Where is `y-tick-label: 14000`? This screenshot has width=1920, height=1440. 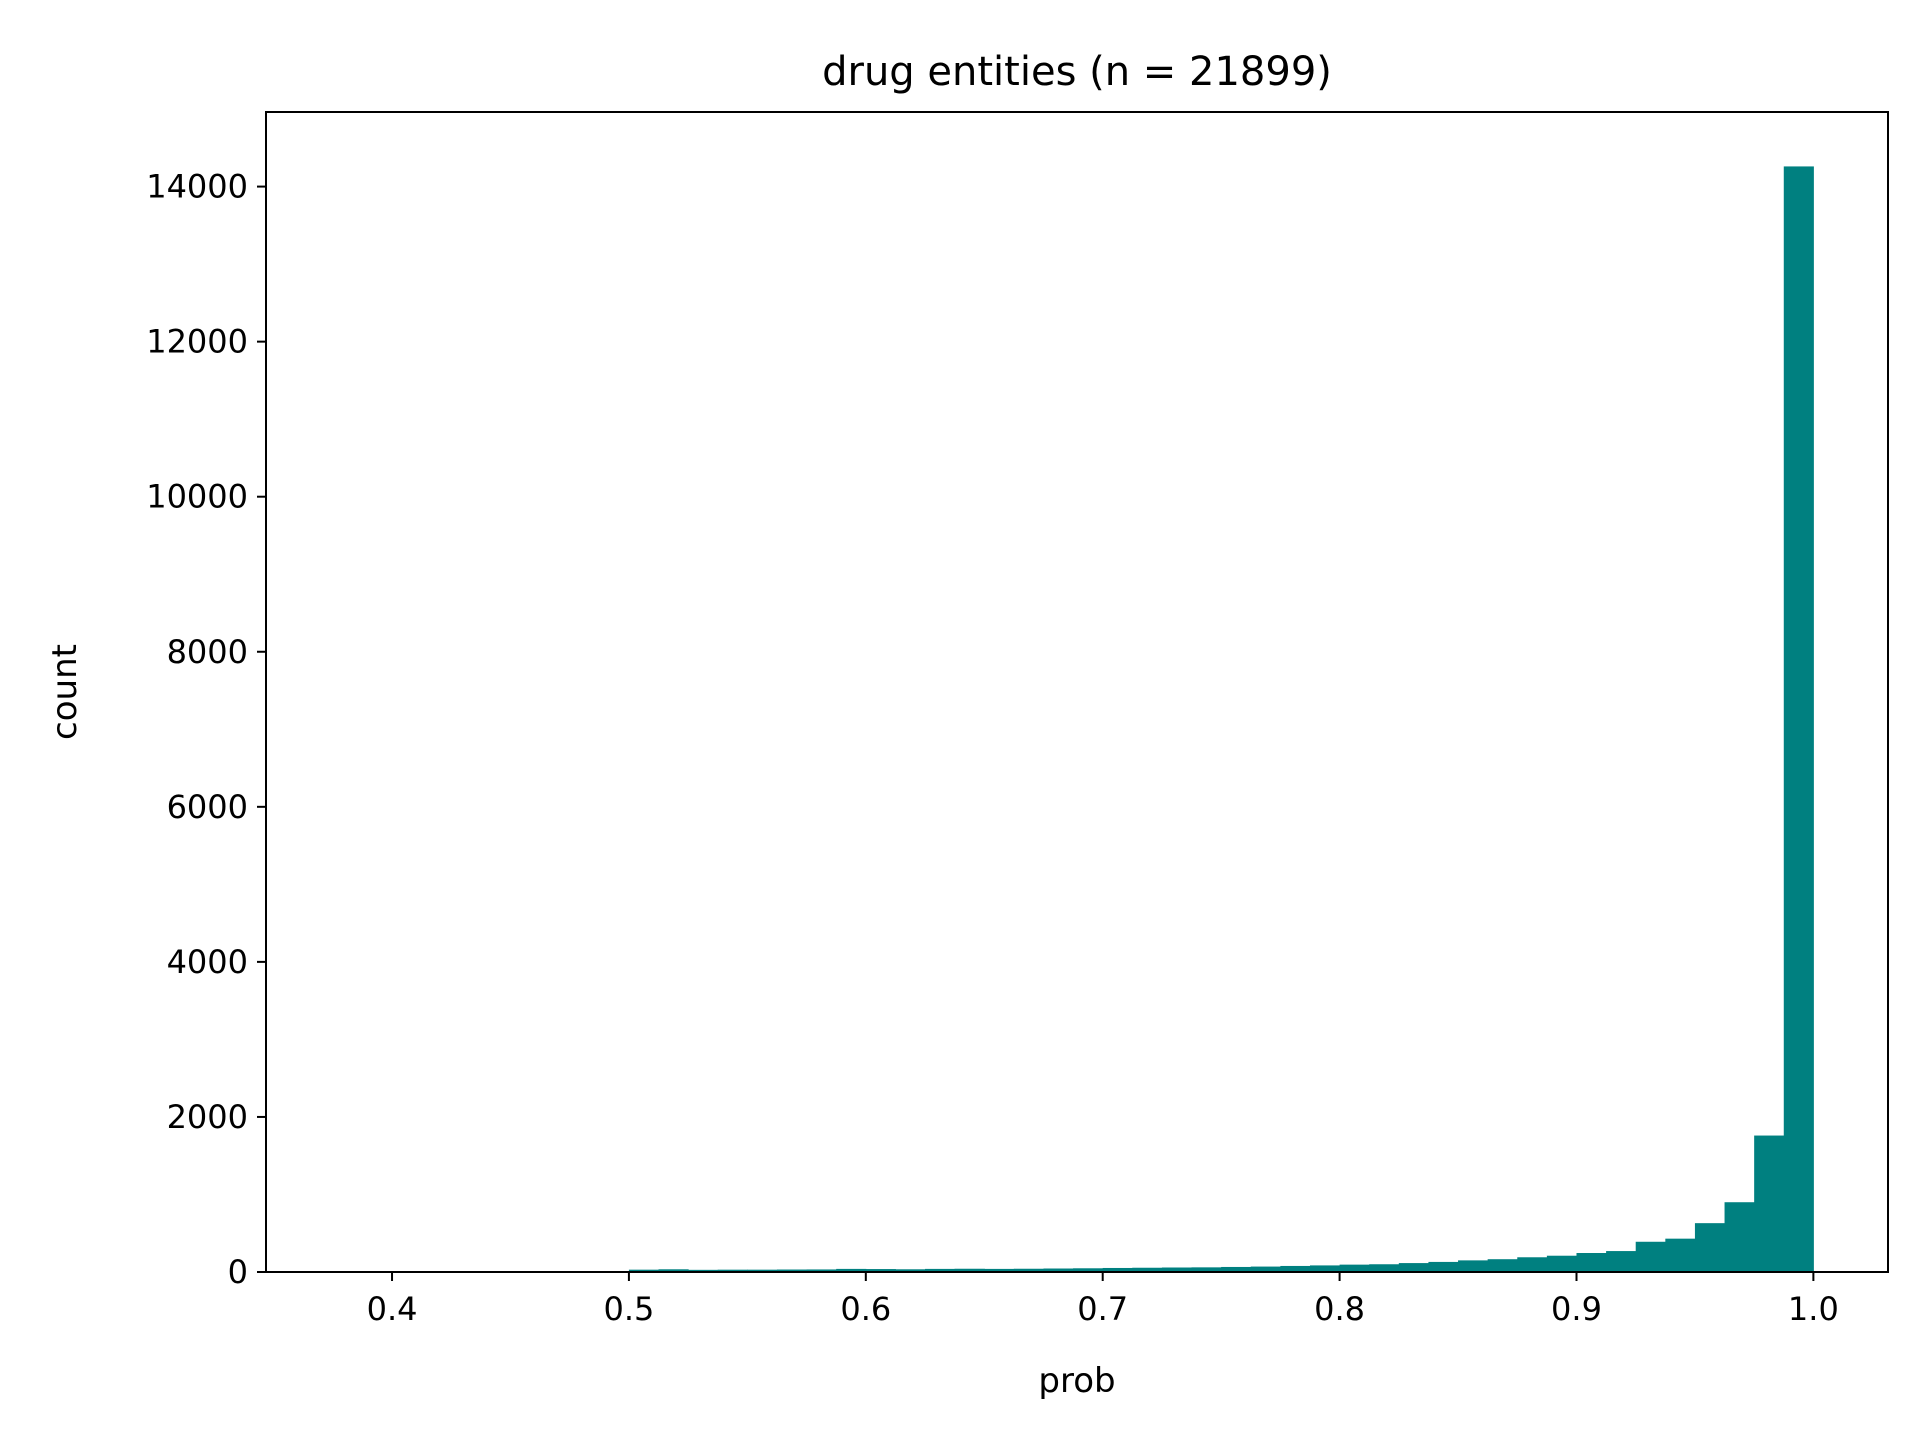 y-tick-label: 14000 is located at coordinates (197, 187).